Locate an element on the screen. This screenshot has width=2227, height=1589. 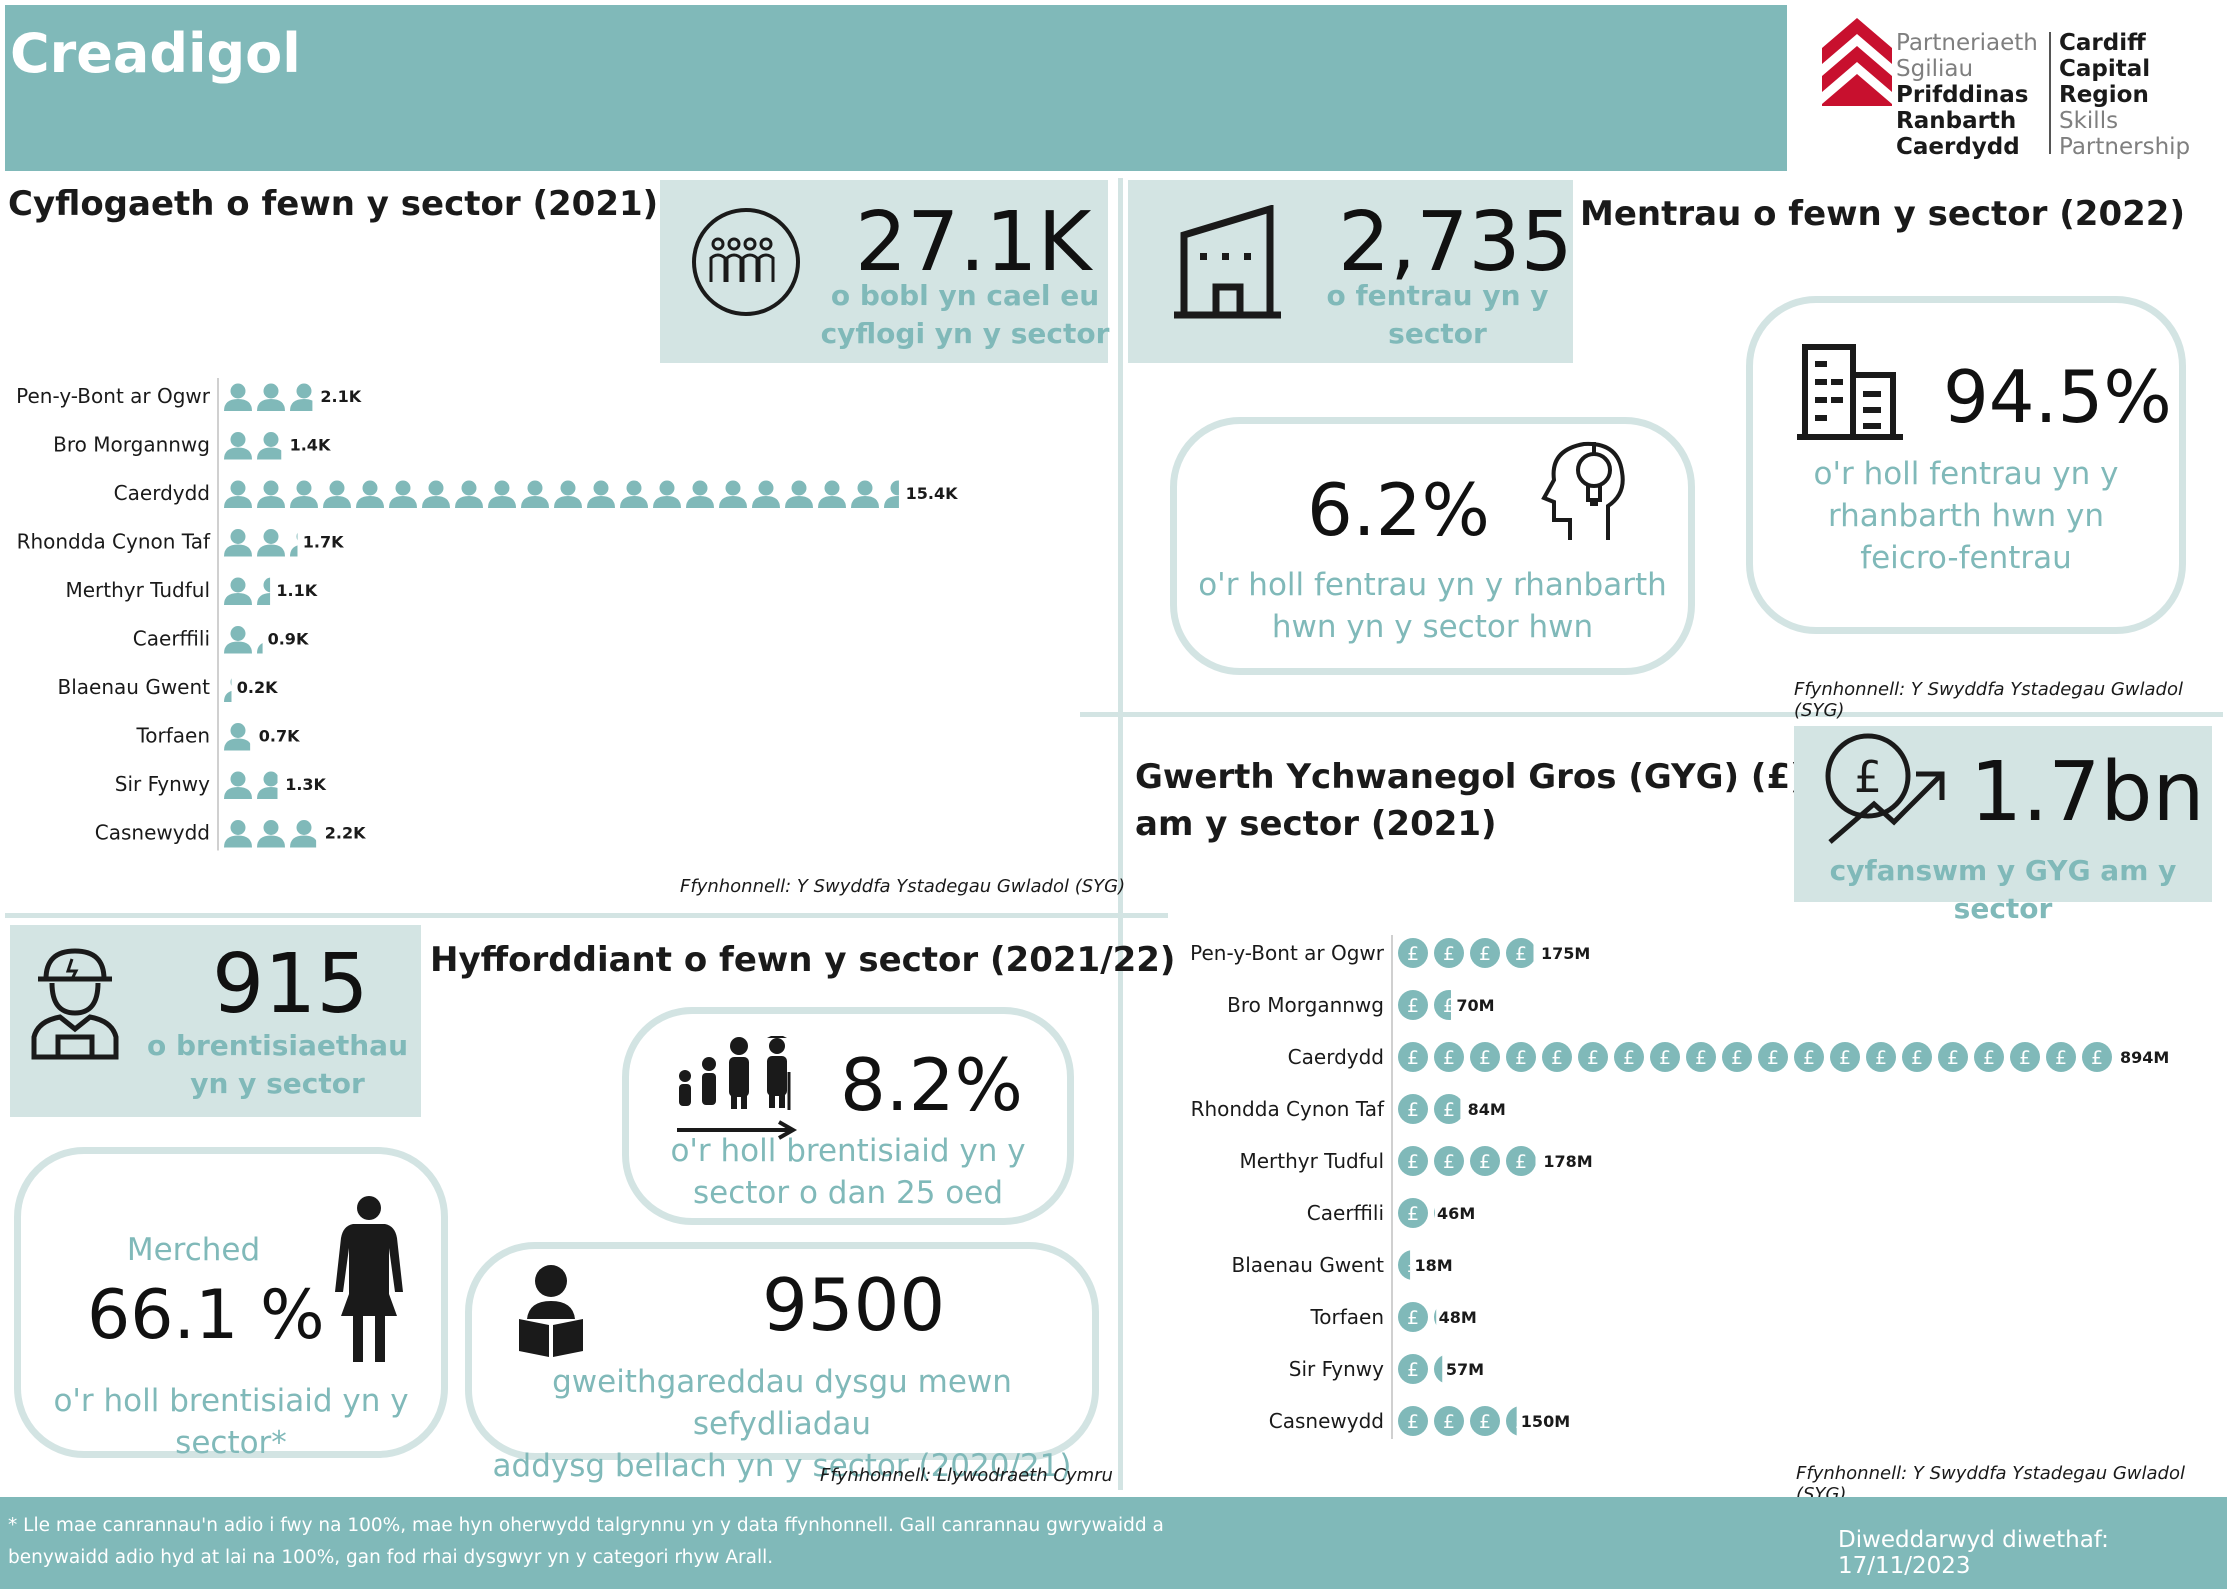
under25-value: 8.2% is located at coordinates (931, 1085).